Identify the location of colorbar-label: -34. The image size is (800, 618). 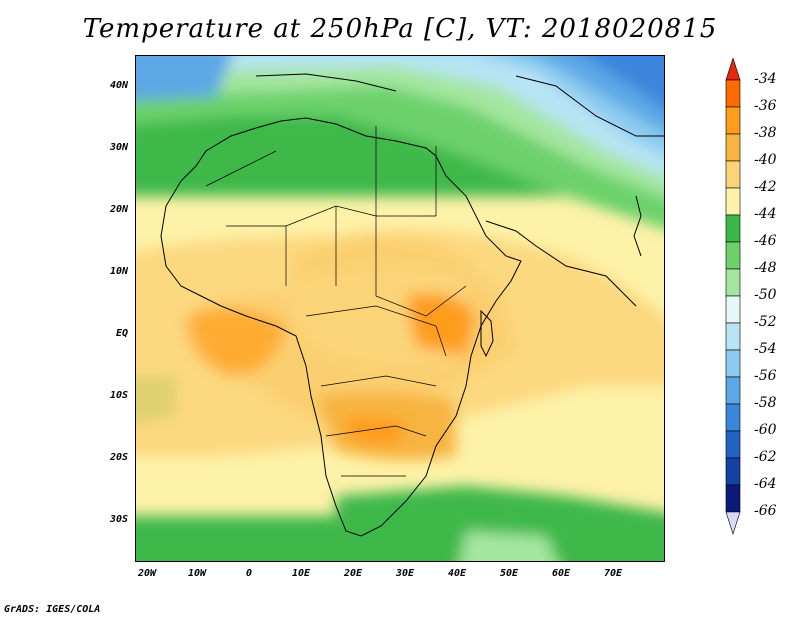
(765, 79).